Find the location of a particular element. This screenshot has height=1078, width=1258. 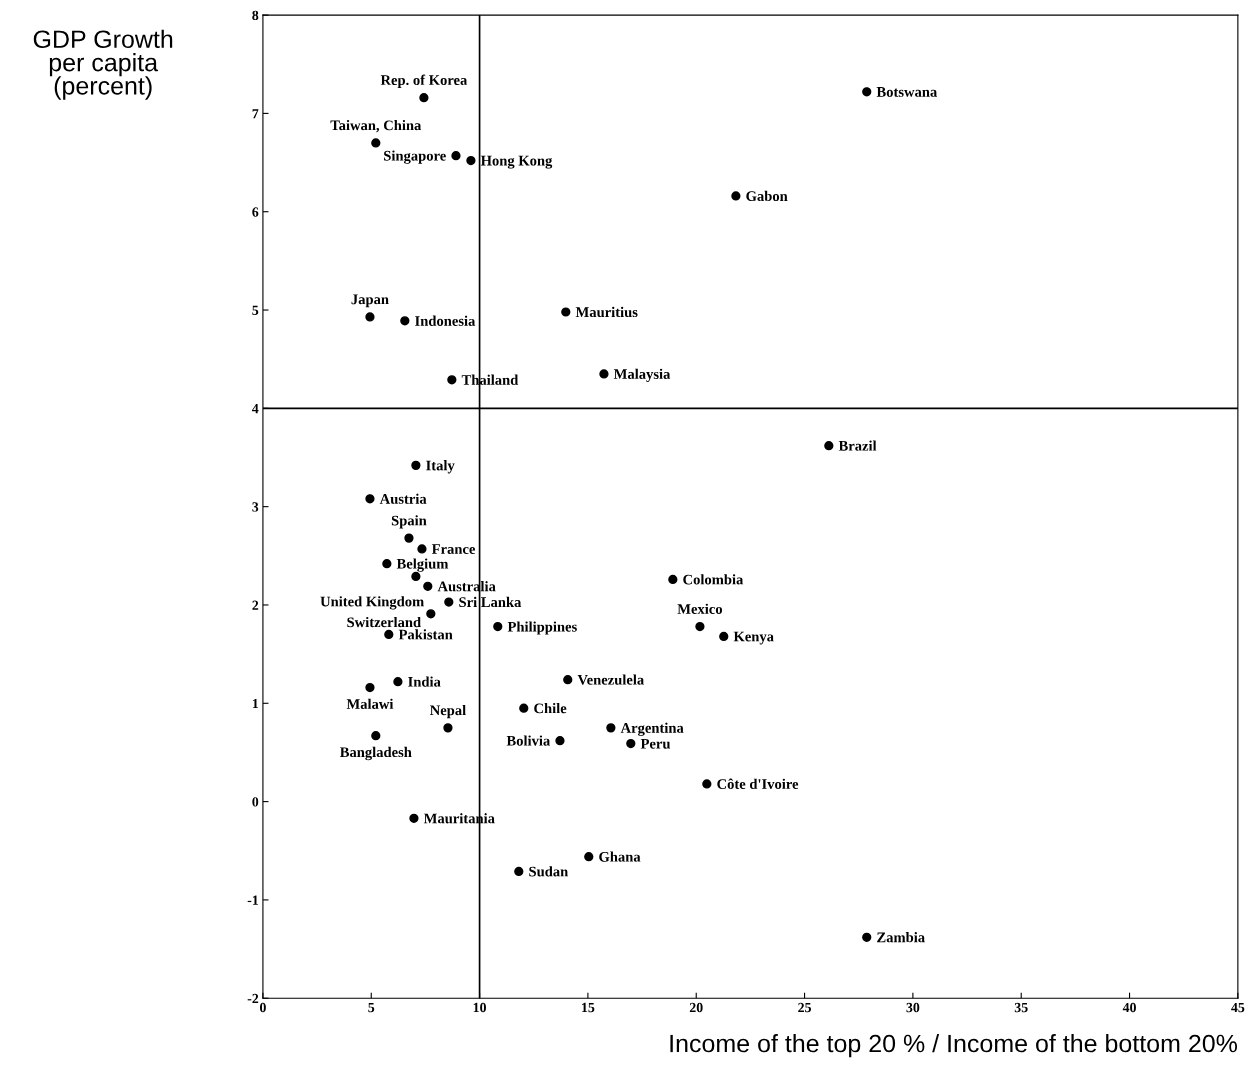

x-tick-label: 20 is located at coordinates (696, 1007).